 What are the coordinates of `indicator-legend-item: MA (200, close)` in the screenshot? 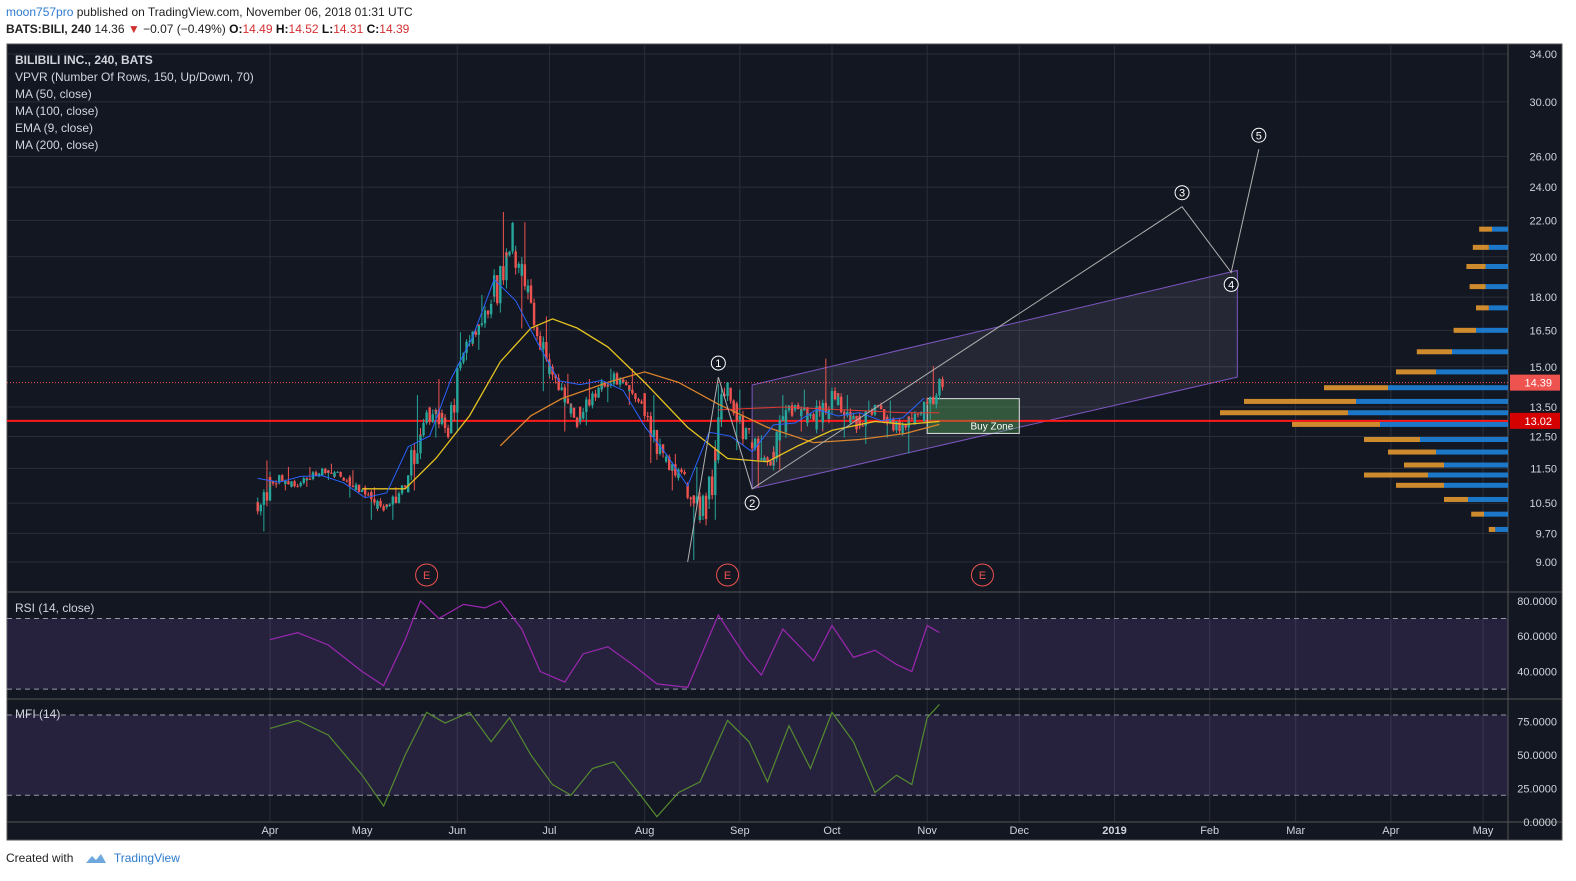 It's located at (56, 145).